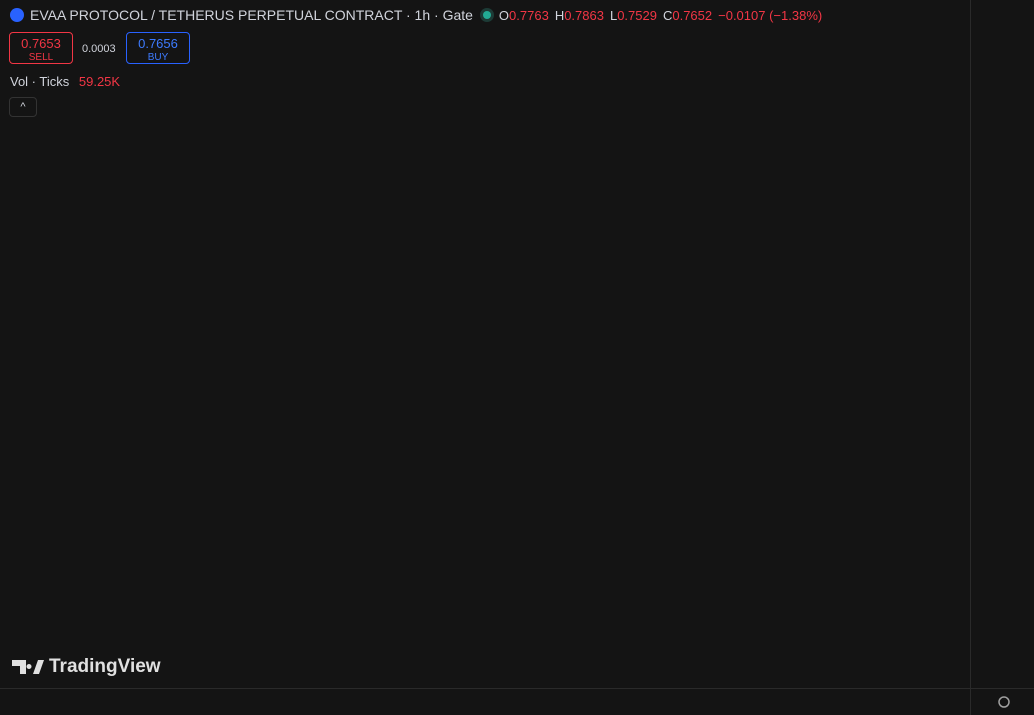 This screenshot has height=715, width=1034. I want to click on settings-gear, so click(1004, 702).